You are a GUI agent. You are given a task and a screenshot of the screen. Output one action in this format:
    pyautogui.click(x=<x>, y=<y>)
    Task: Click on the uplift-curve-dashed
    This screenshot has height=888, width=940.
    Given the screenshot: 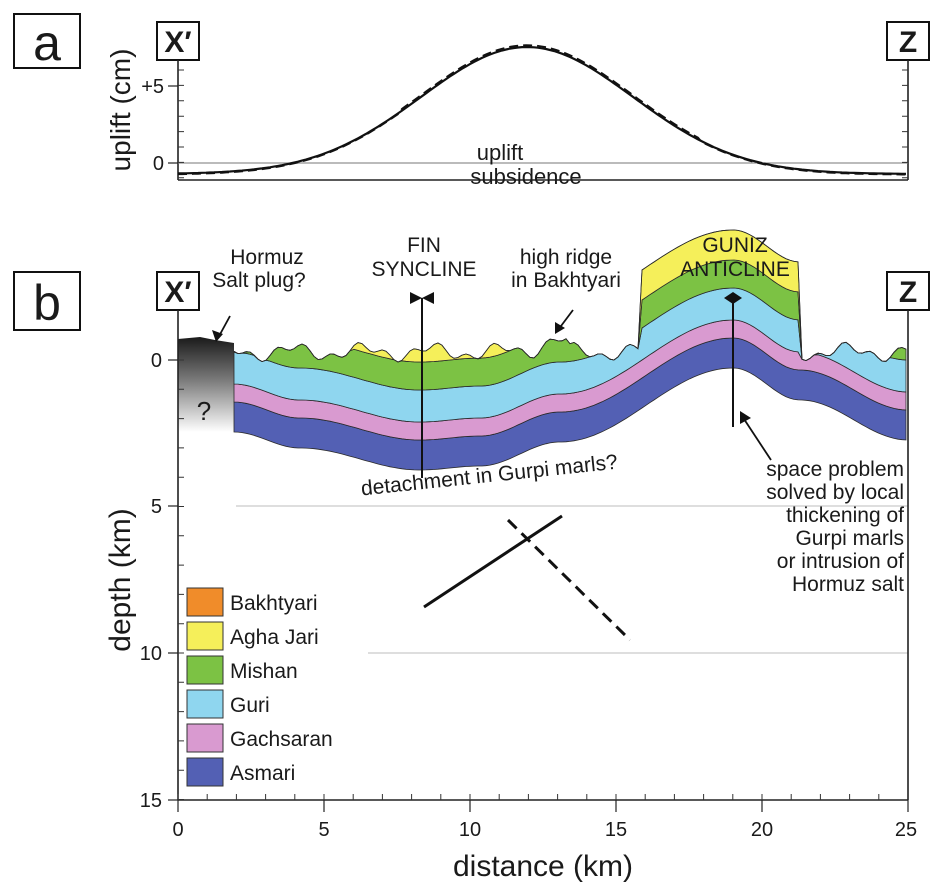 What is the action you would take?
    pyautogui.click(x=542, y=110)
    